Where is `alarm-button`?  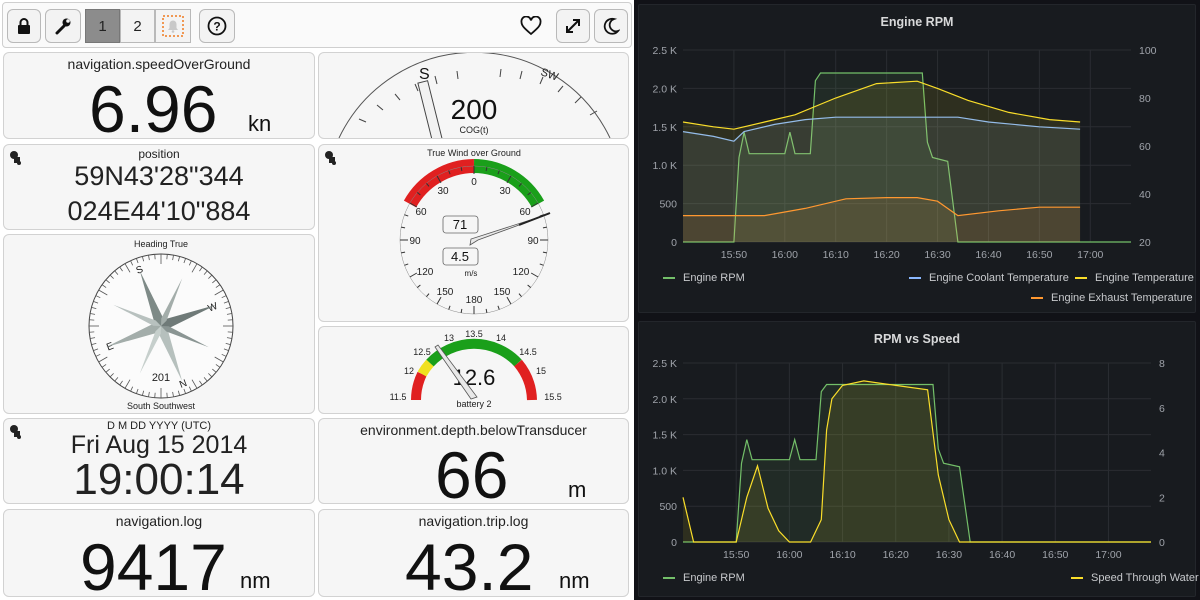 alarm-button is located at coordinates (173, 26).